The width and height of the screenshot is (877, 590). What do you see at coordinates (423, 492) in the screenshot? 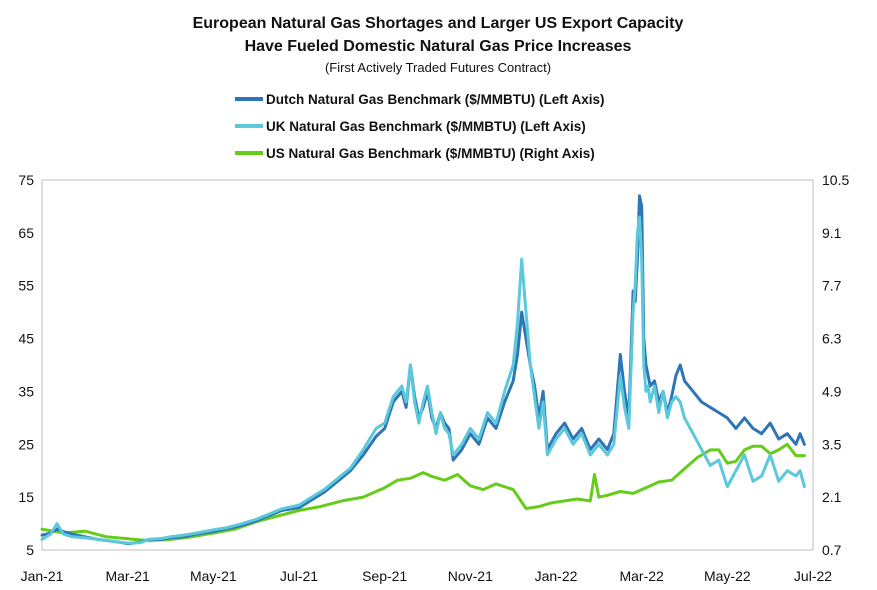
I see `series-line-us` at bounding box center [423, 492].